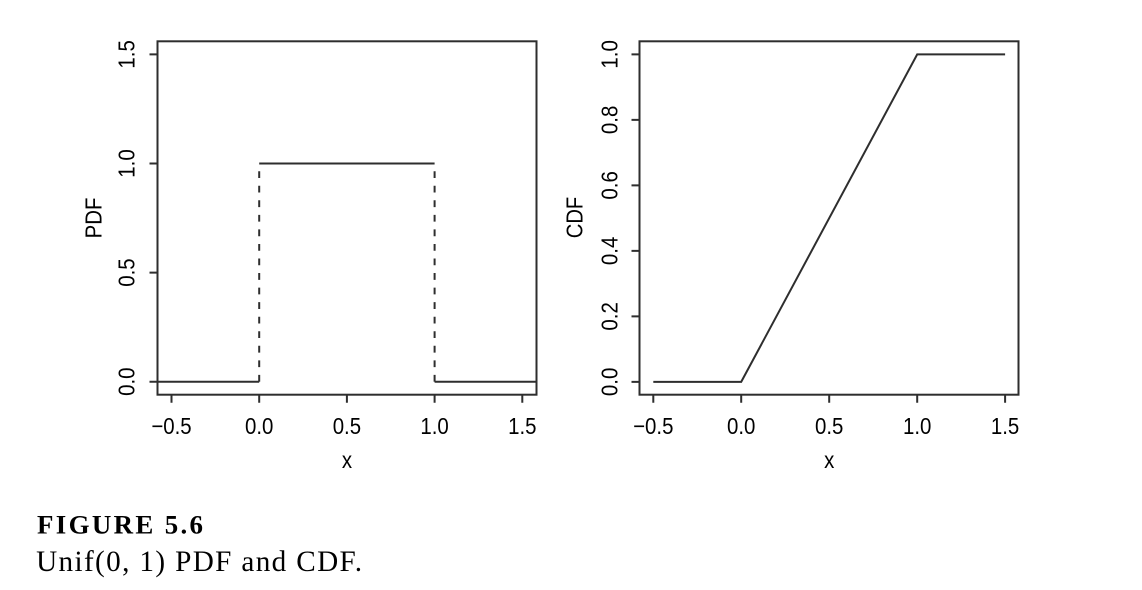 This screenshot has height=590, width=1142. Describe the element at coordinates (609, 251) in the screenshot. I see `svg-text: 0.4` at that location.